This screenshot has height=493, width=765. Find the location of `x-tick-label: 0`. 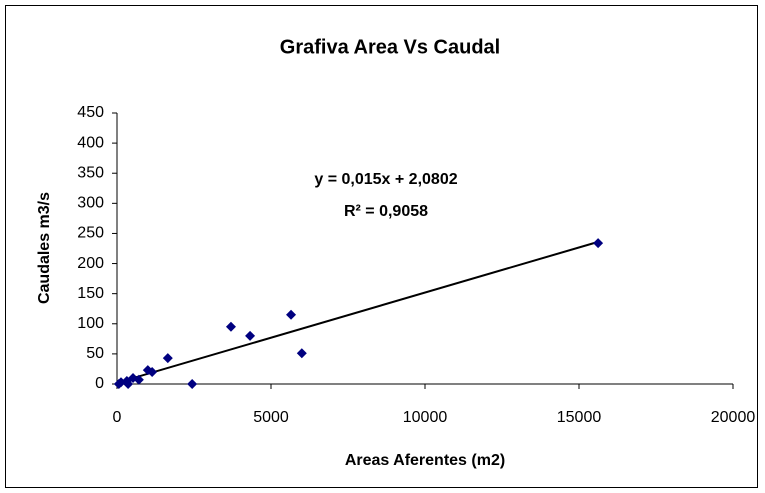

x-tick-label: 0 is located at coordinates (117, 417).